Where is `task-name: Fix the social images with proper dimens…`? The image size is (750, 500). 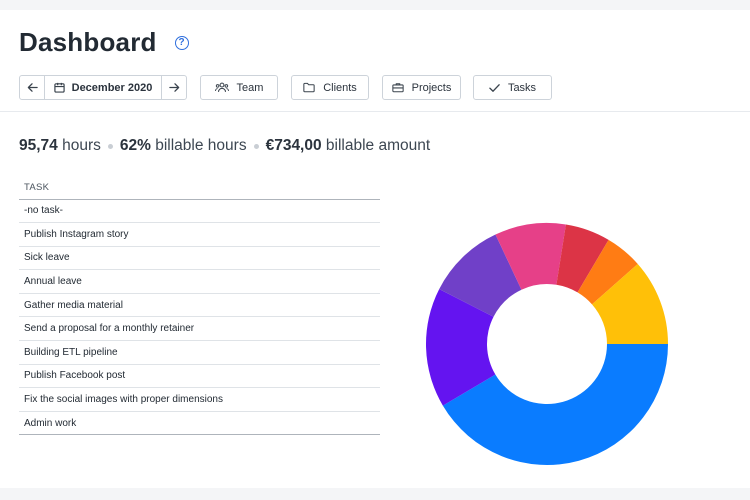
task-name: Fix the social images with proper dimens… is located at coordinates (199, 399).